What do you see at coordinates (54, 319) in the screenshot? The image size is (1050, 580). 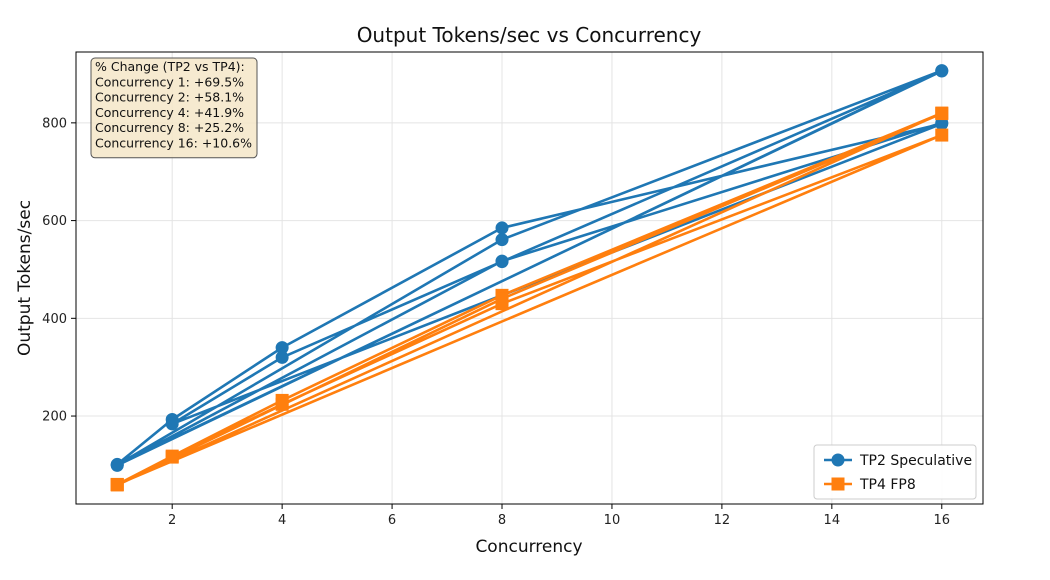 I see `y-tick-label: 400` at bounding box center [54, 319].